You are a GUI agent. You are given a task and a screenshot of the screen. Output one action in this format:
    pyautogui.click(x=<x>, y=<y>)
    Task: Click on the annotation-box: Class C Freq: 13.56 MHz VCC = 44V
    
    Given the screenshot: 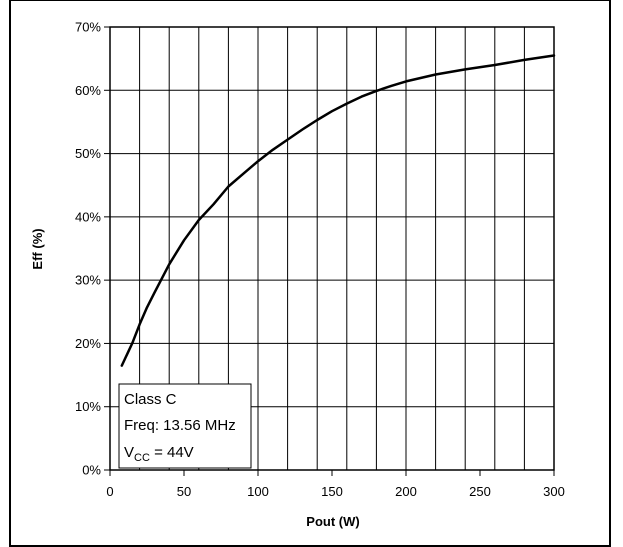 What is the action you would take?
    pyautogui.click(x=185, y=426)
    